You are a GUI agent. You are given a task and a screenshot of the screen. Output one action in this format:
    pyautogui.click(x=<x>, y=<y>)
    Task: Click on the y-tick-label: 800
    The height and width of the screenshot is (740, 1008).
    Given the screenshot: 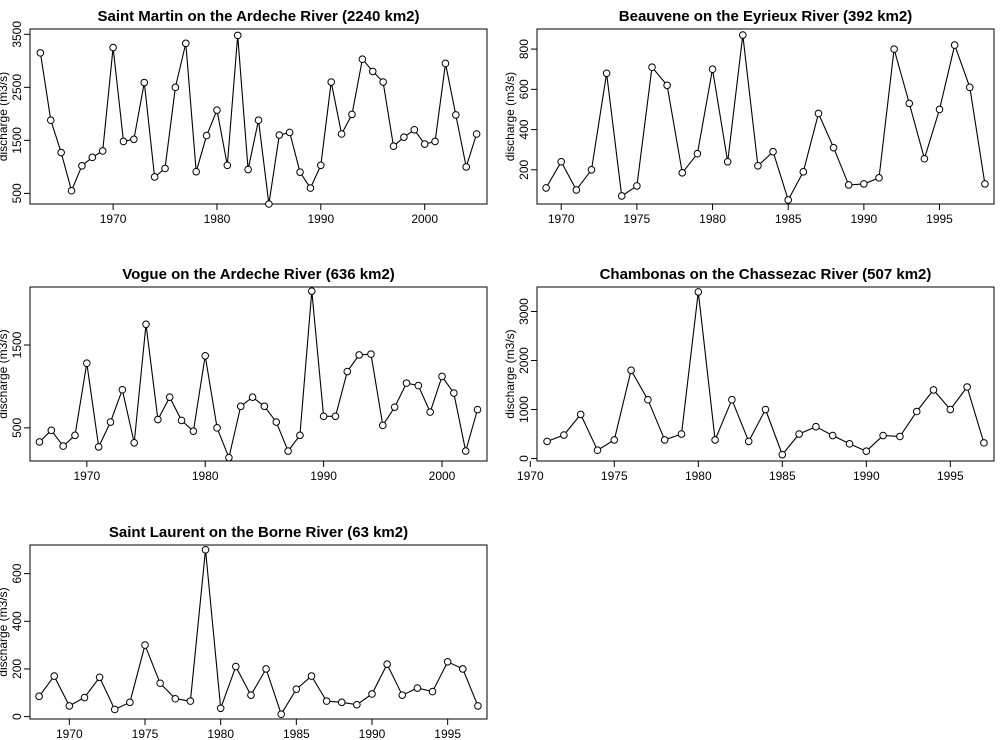 What is the action you would take?
    pyautogui.click(x=524, y=49)
    